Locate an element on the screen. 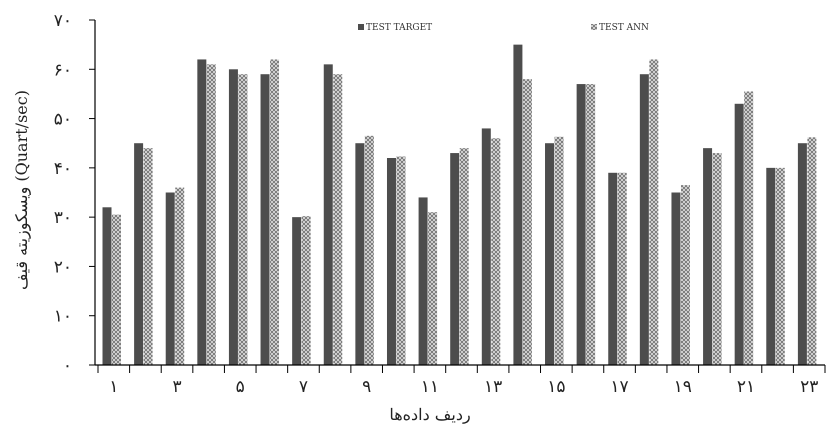 The width and height of the screenshot is (827, 430). x-tick-label: ٩ is located at coordinates (366, 387).